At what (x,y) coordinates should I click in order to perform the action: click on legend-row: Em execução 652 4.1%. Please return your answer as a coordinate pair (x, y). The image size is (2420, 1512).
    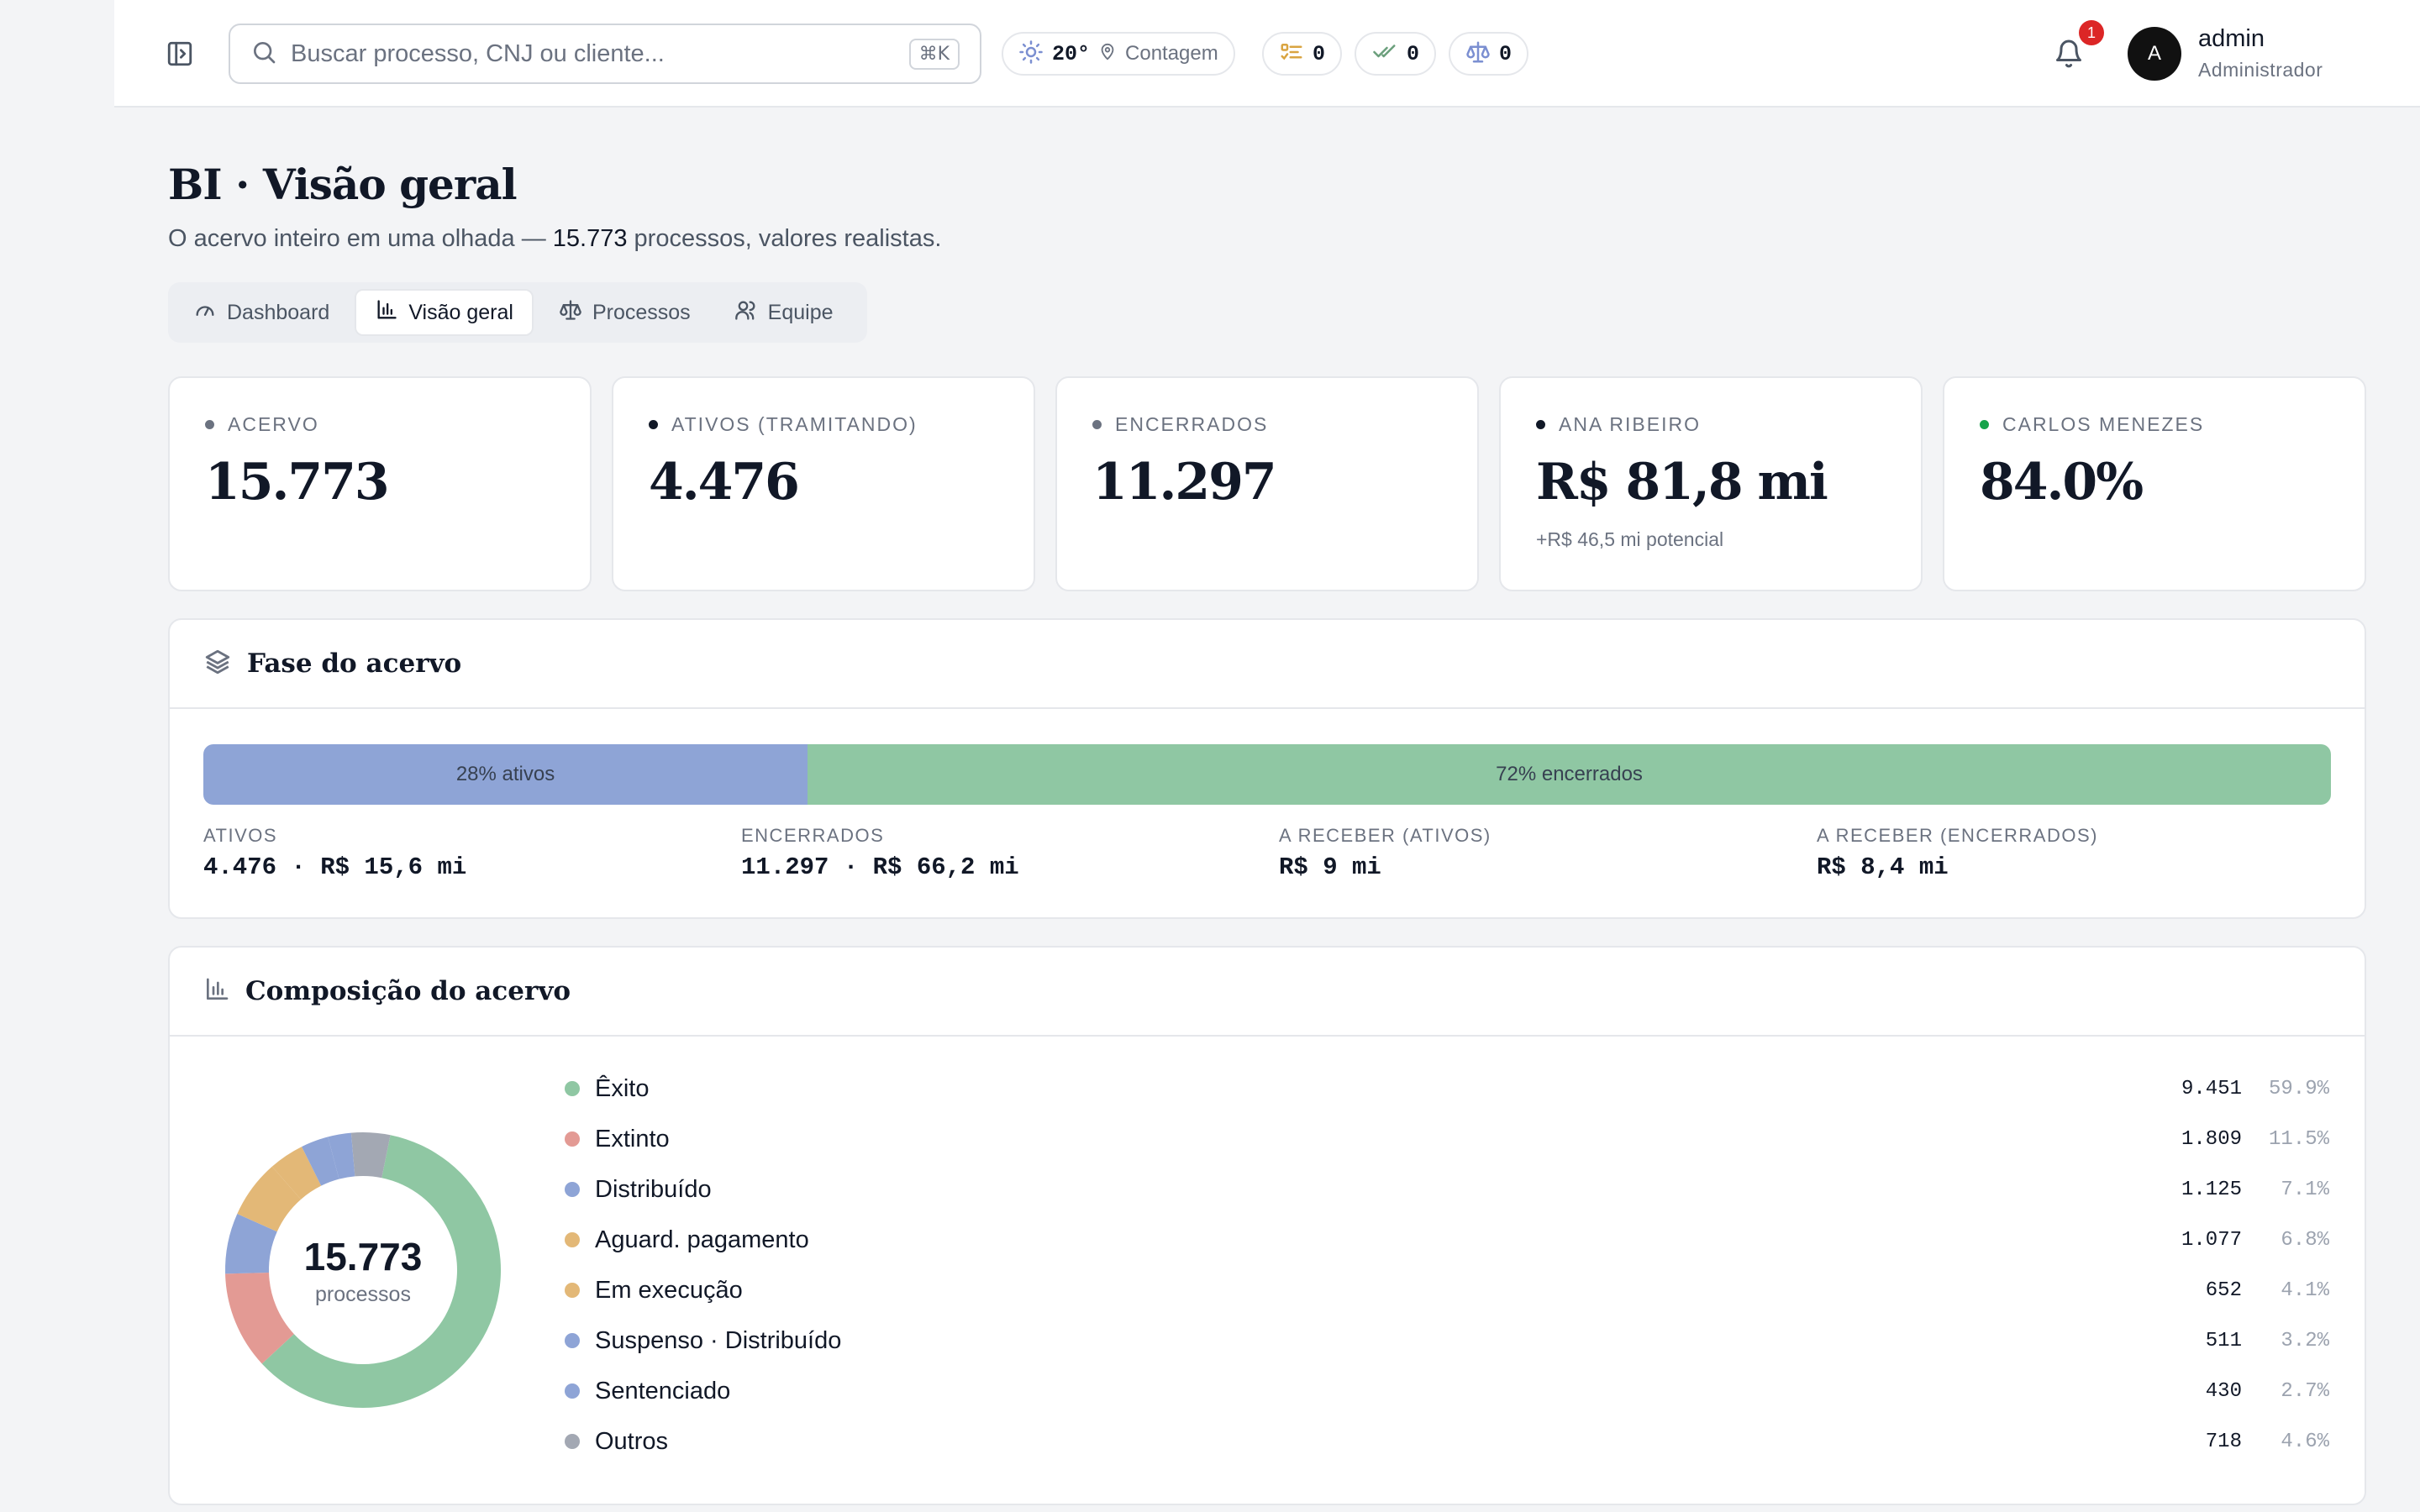
    Looking at the image, I should click on (1447, 1290).